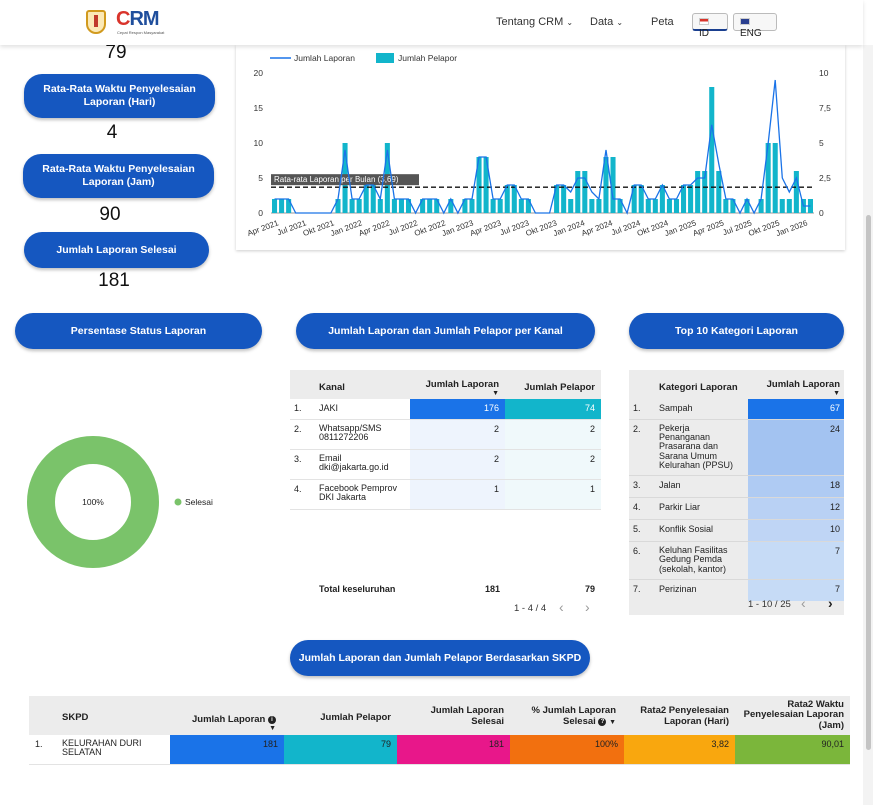  I want to click on row-laporan: 1, so click(457, 494).